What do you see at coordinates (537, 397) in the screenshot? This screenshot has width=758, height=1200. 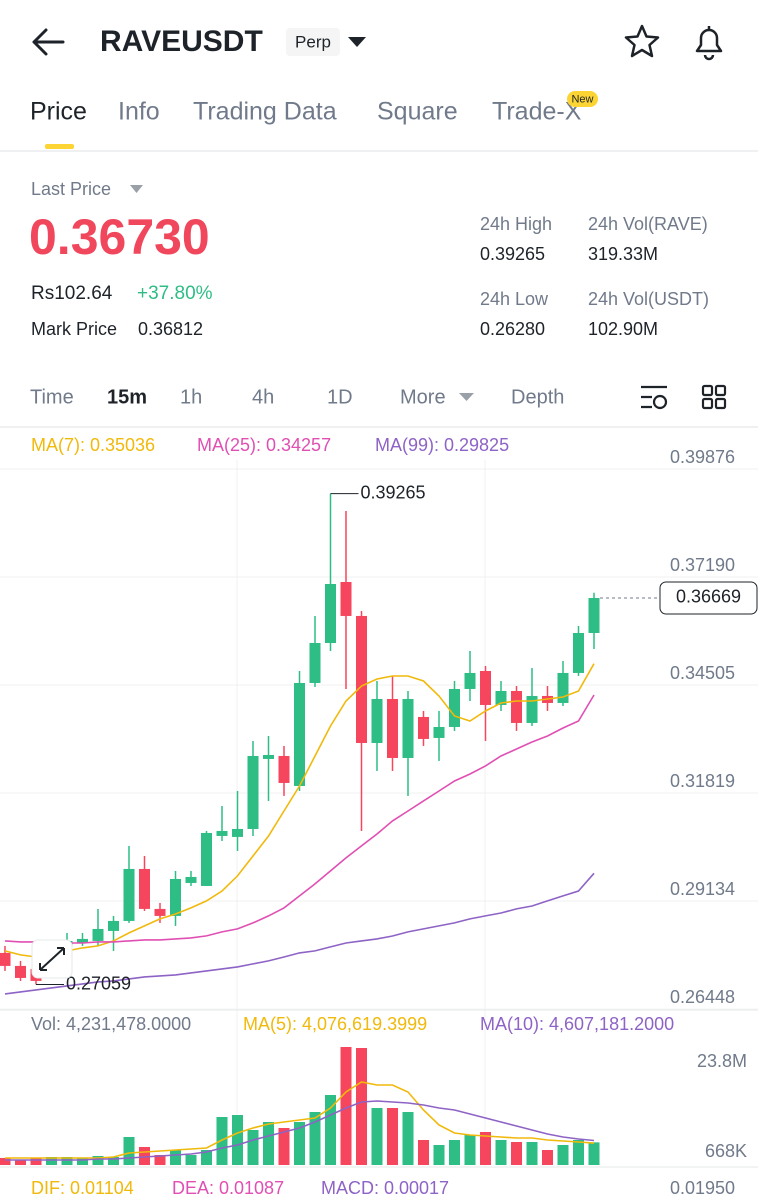 I see `interval: Depth` at bounding box center [537, 397].